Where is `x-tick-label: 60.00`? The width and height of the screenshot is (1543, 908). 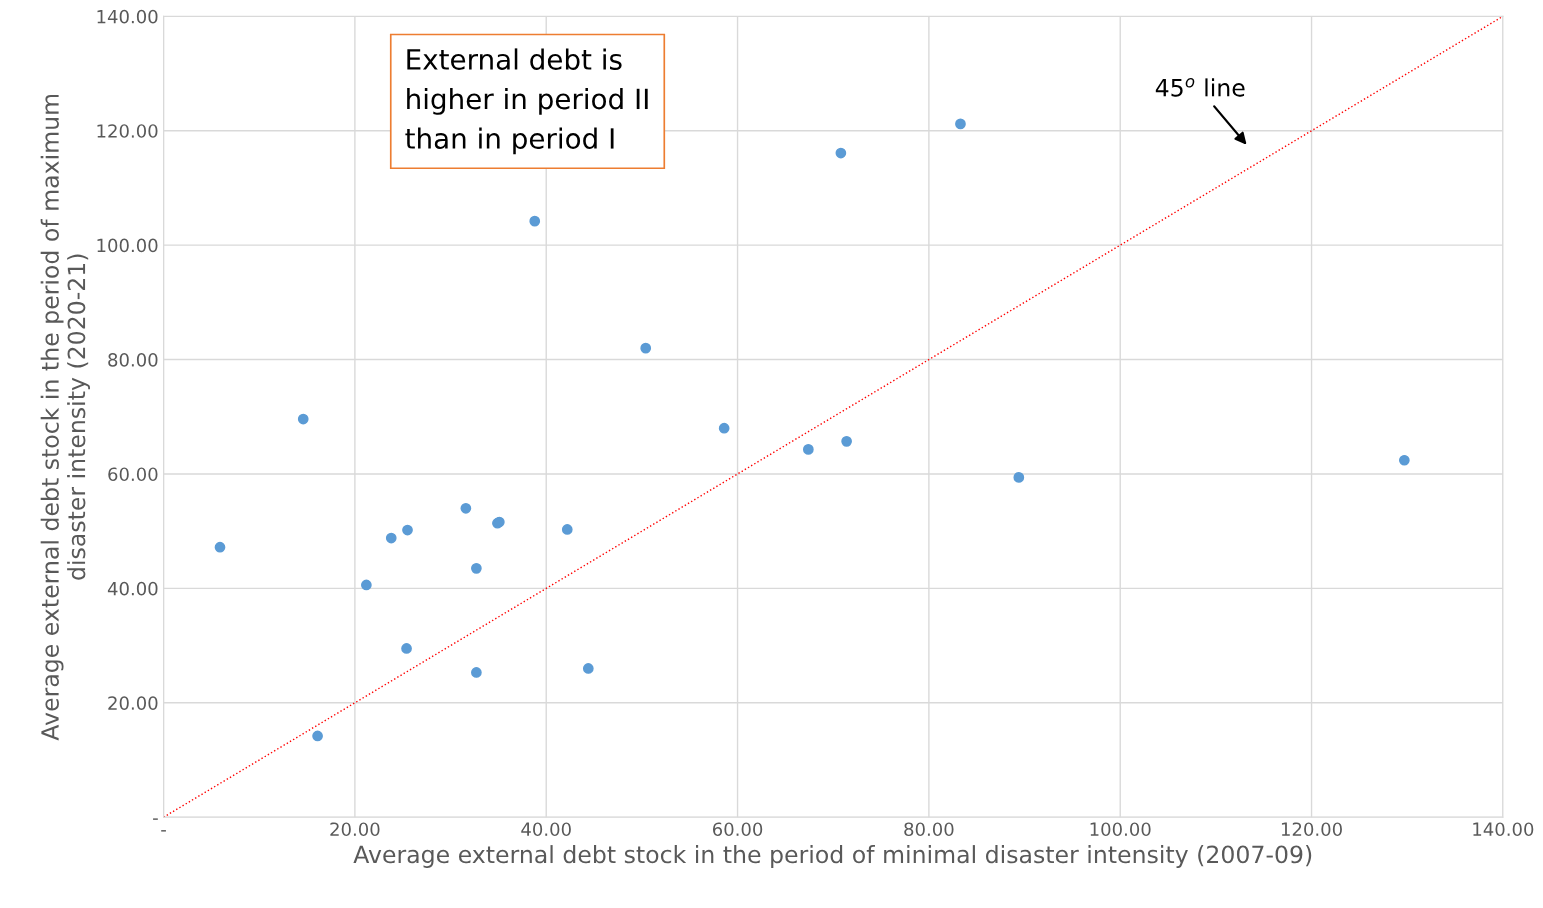
x-tick-label: 60.00 is located at coordinates (737, 829).